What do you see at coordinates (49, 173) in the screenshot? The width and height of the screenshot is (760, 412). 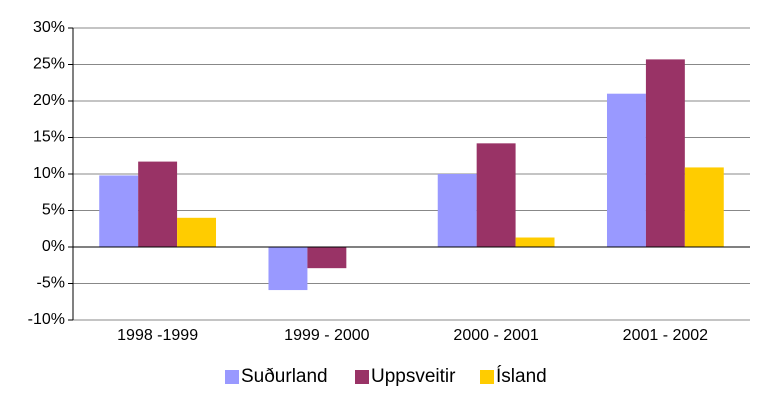 I see `y-tick-label: 10%` at bounding box center [49, 173].